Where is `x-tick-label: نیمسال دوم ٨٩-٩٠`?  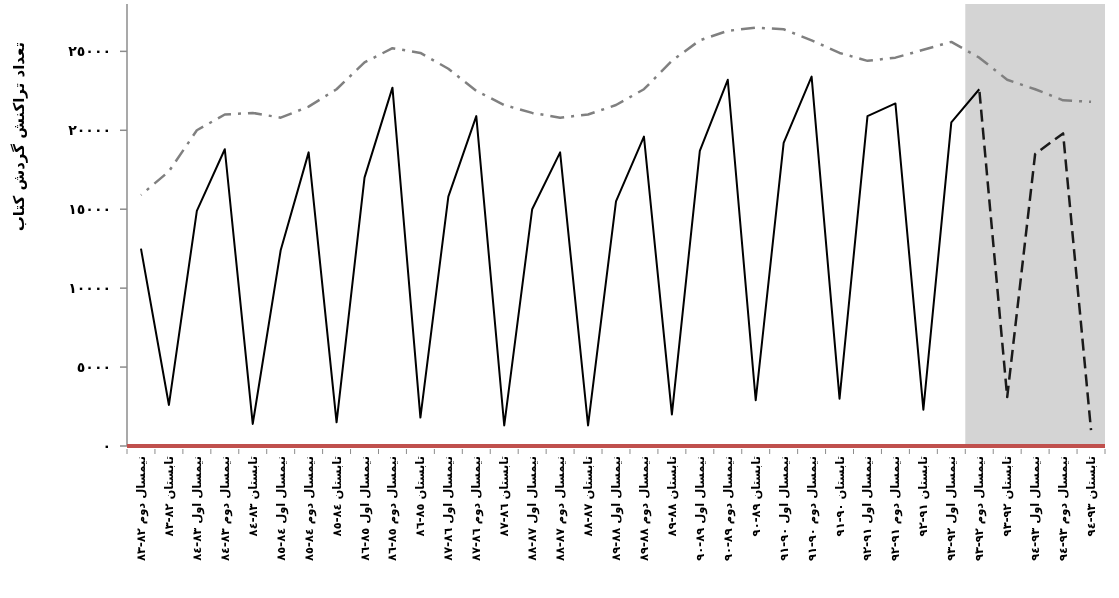 x-tick-label: نیمسال دوم ٨٩-٩٠ is located at coordinates (728, 509).